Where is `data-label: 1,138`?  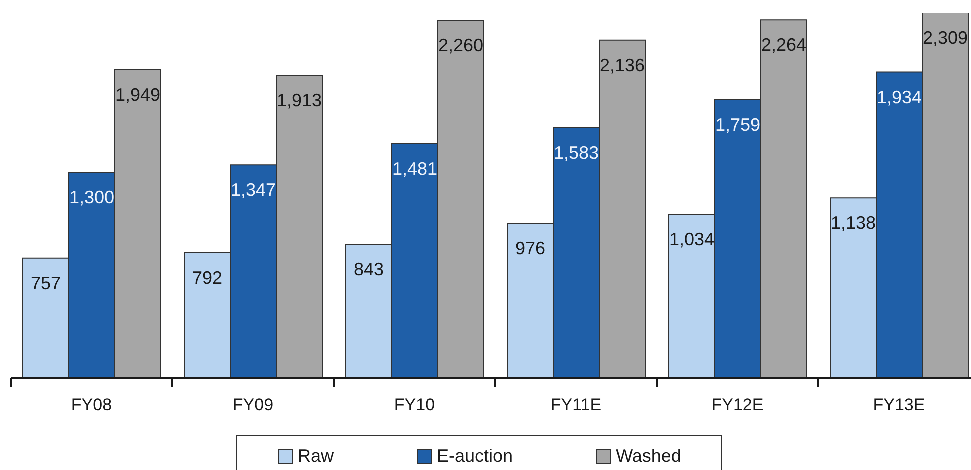
data-label: 1,138 is located at coordinates (853, 223).